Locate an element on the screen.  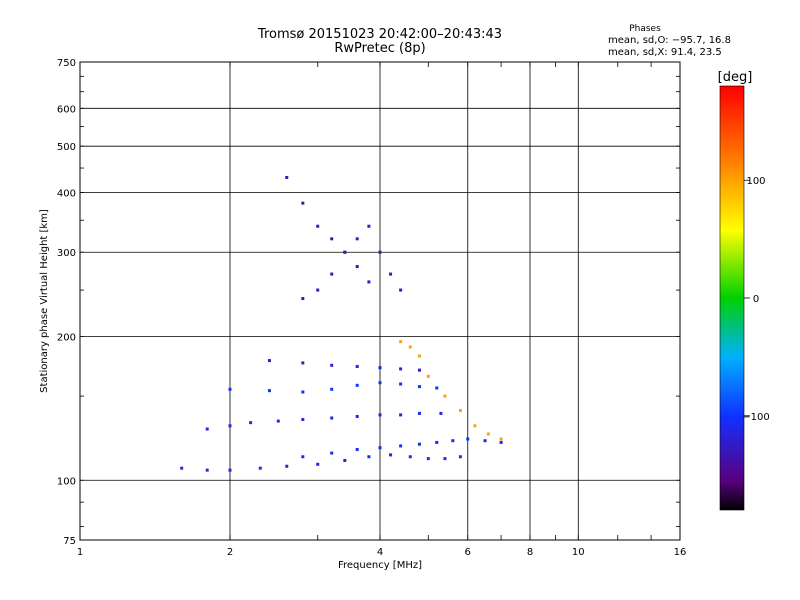
colorbar-tick-label: 0 is located at coordinates (756, 299).